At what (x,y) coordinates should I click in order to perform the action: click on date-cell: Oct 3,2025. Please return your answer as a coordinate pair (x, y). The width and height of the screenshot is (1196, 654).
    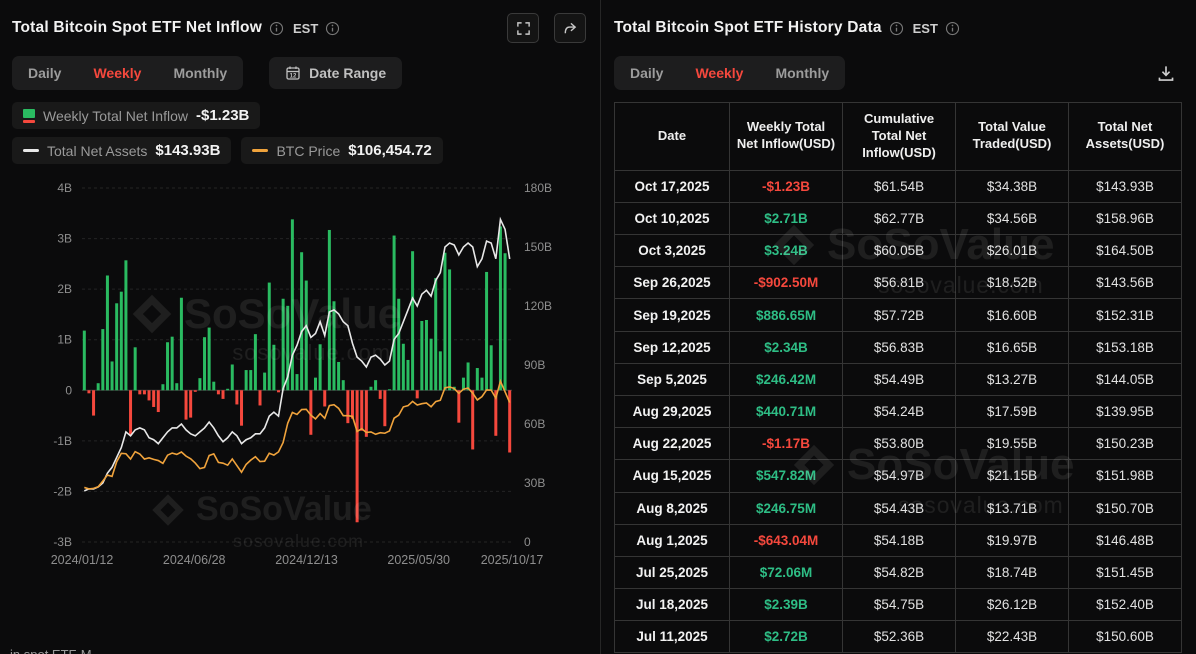
    Looking at the image, I should click on (672, 251).